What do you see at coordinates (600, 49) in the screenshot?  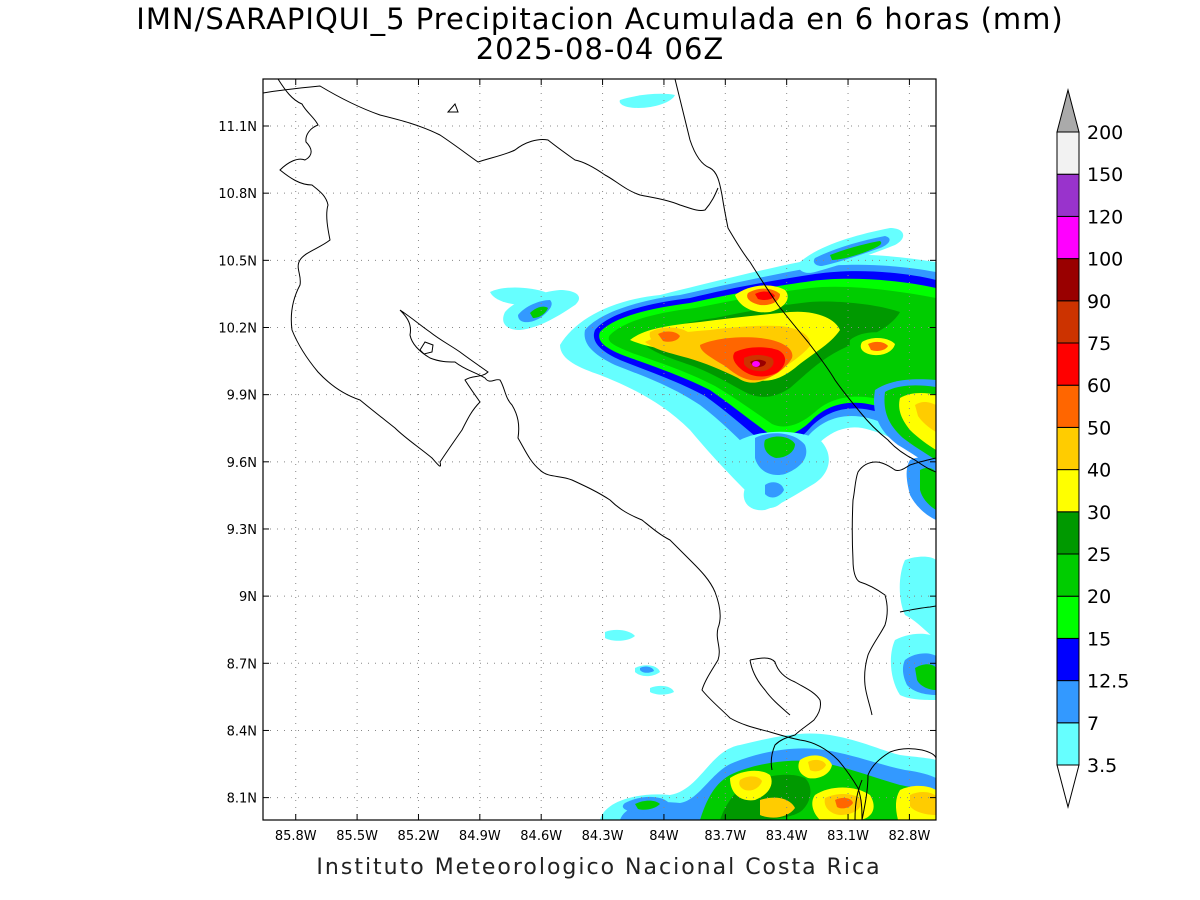 I see `map-datetime: 2025-08-04 06Z` at bounding box center [600, 49].